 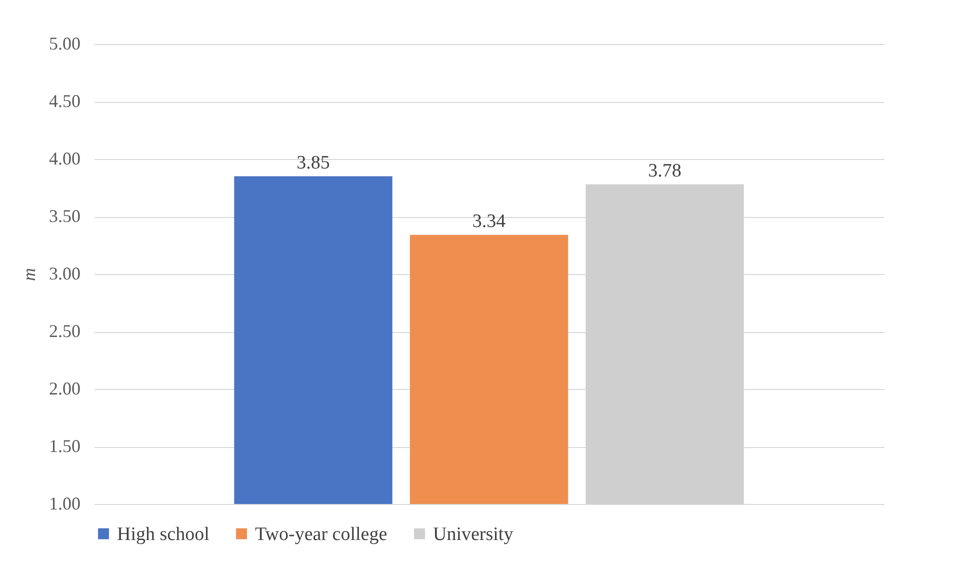 I want to click on legend-label: High school, so click(x=163, y=534).